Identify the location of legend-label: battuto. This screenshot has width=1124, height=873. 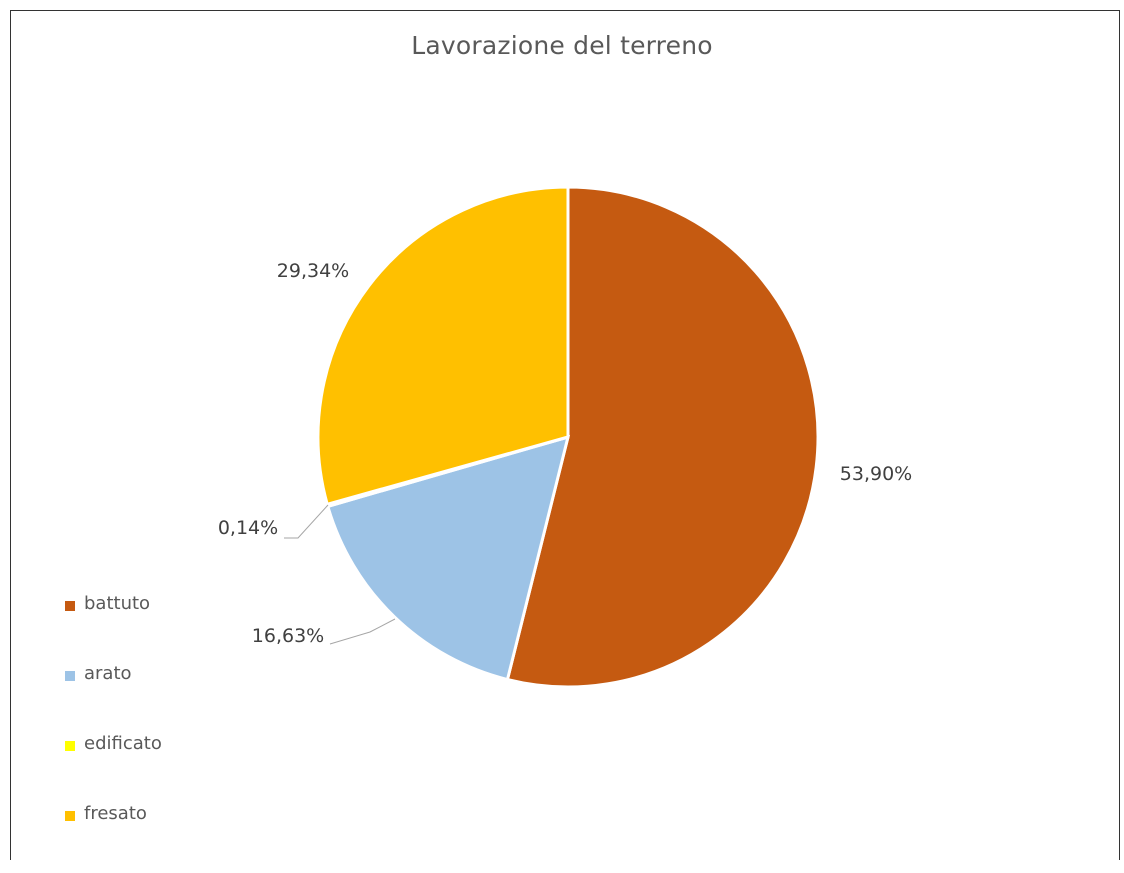
(117, 603).